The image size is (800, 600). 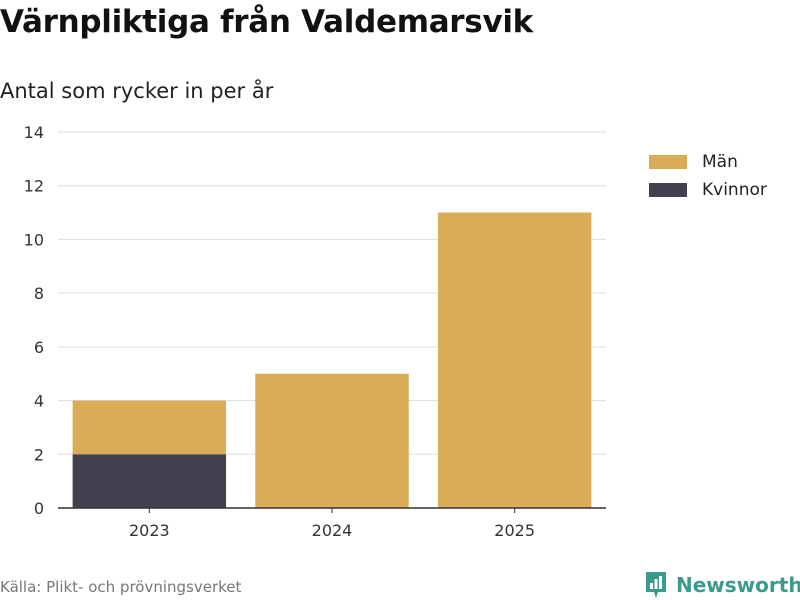 I want to click on legend-label: Kvinnor, so click(x=734, y=190).